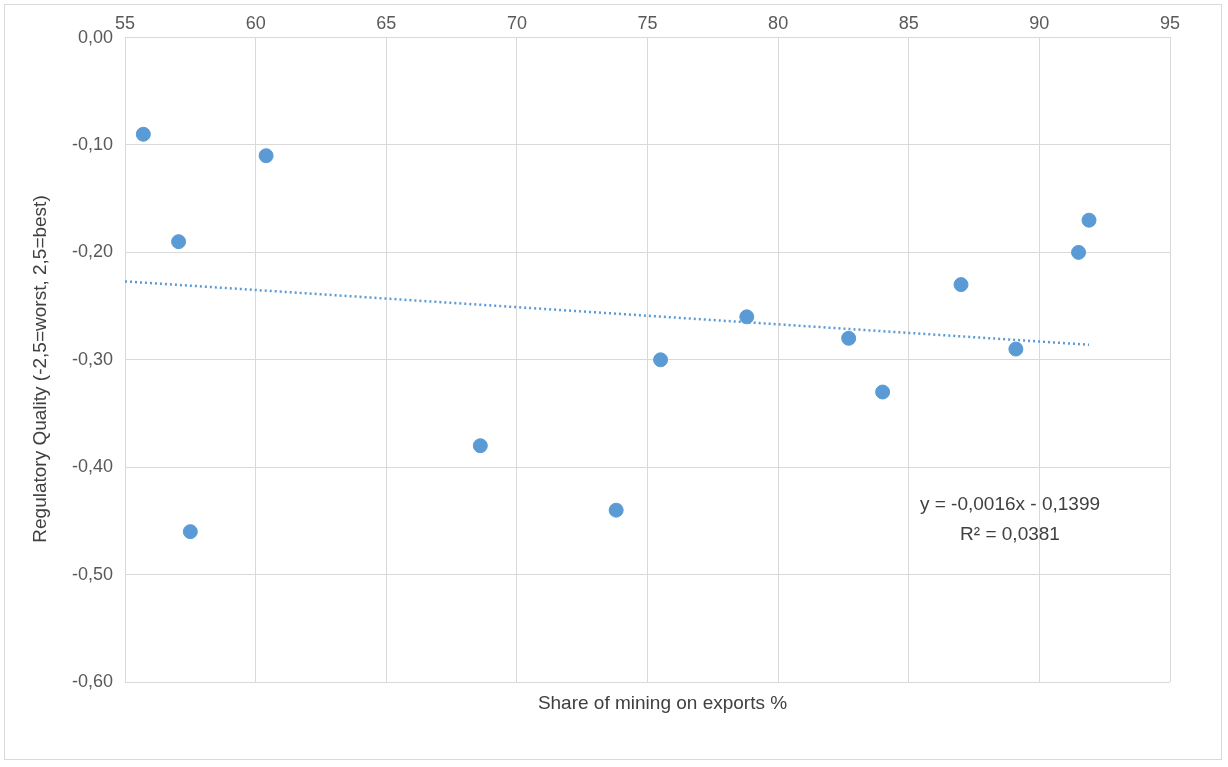 The width and height of the screenshot is (1228, 767). What do you see at coordinates (662, 703) in the screenshot?
I see `x-axis-title: Share of mining on exports %` at bounding box center [662, 703].